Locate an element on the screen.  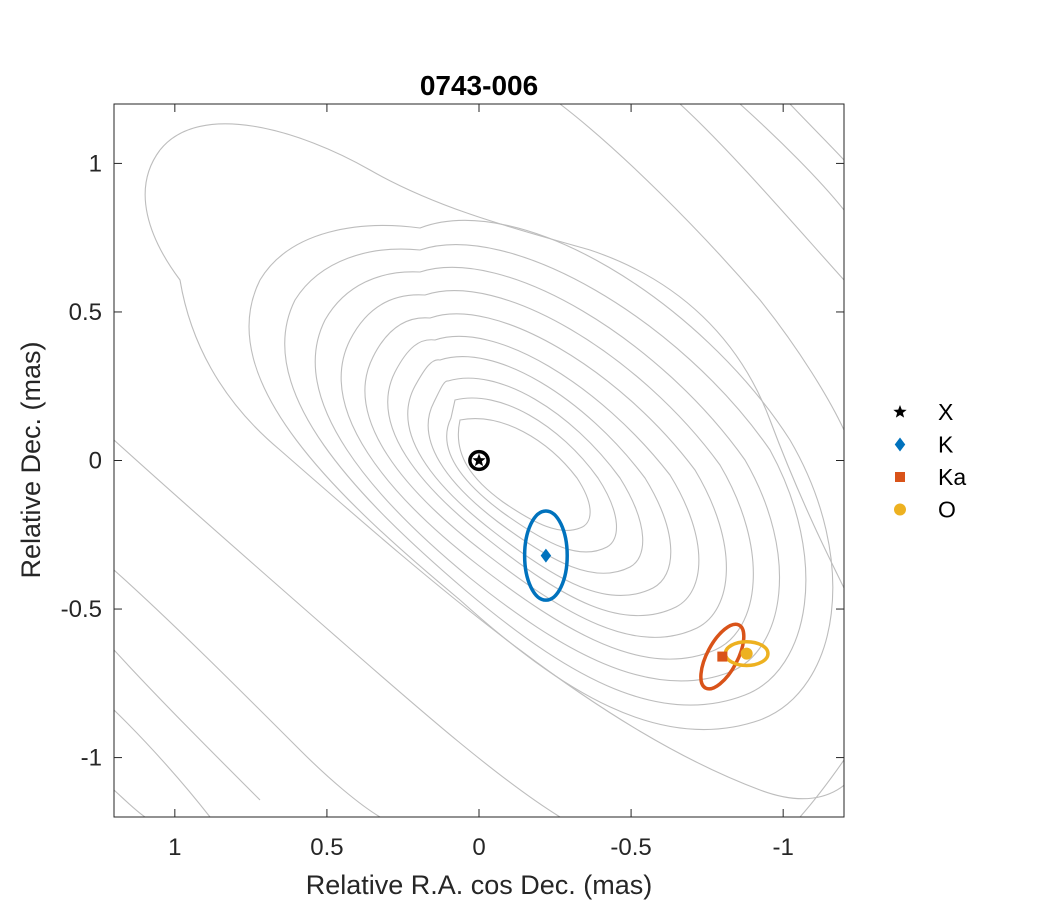
error-ellipse-x is located at coordinates (479, 460).